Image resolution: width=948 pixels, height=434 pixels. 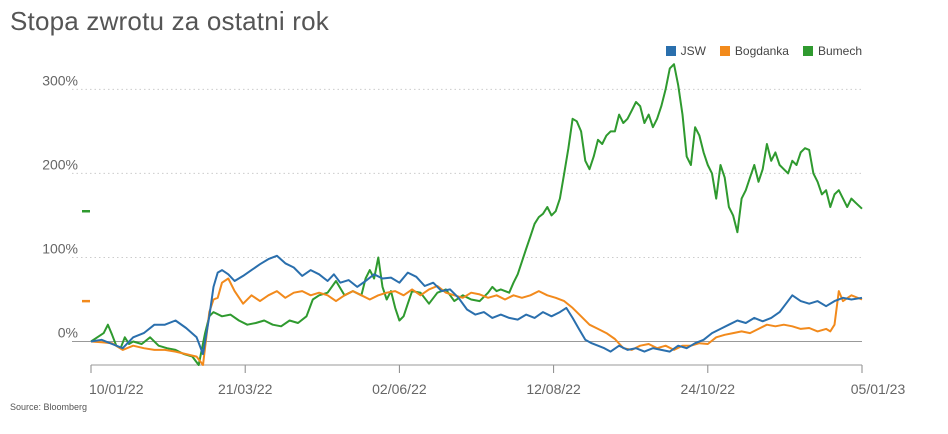 What do you see at coordinates (553, 389) in the screenshot?
I see `x-tick-label: 12/08/22` at bounding box center [553, 389].